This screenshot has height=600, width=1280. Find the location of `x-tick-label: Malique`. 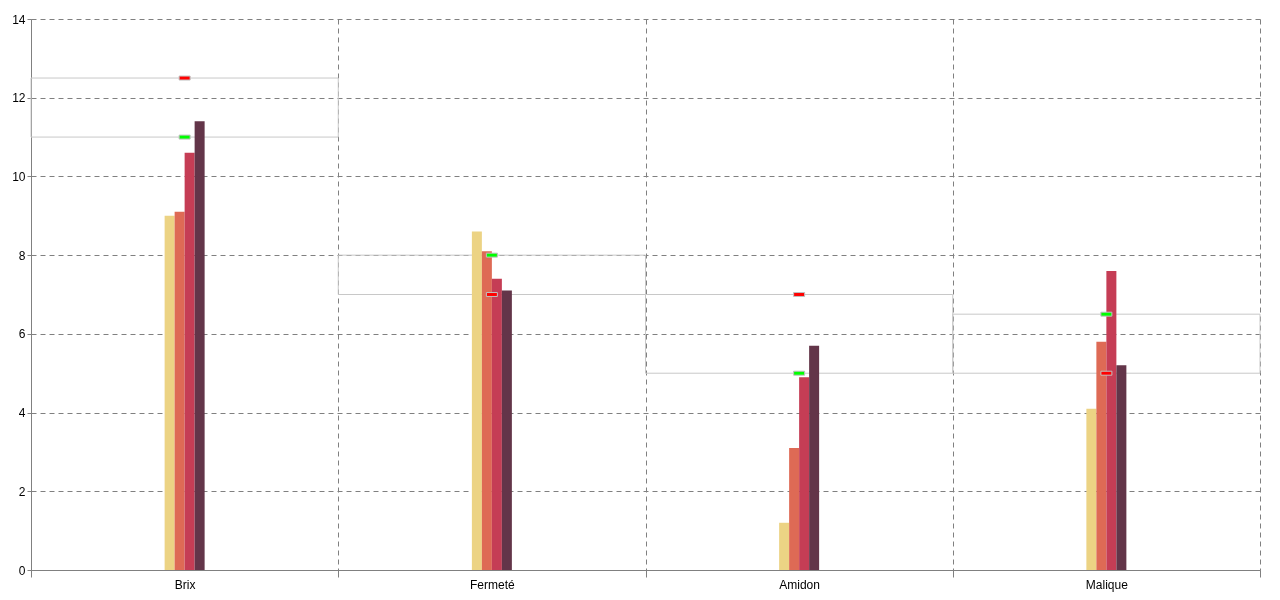

x-tick-label: Malique is located at coordinates (1107, 584).